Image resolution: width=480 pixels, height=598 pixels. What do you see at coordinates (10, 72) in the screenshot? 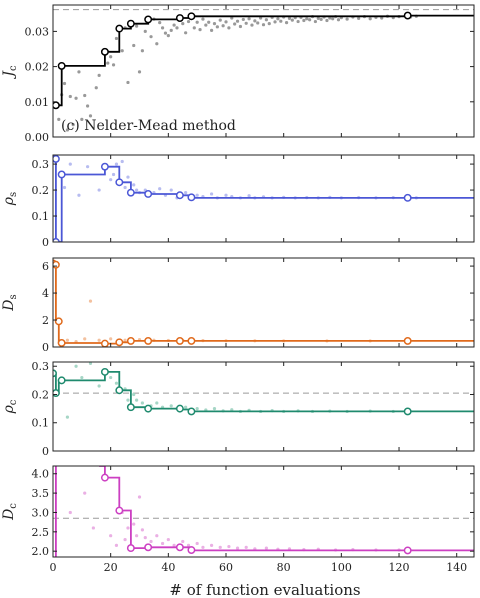
I see `y-axis-label: Jc` at bounding box center [10, 72].